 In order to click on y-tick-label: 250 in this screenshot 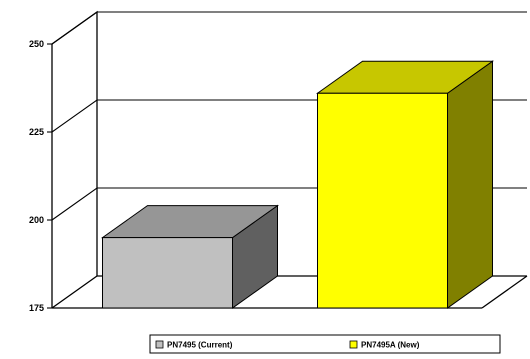, I will do `click(36, 44)`.